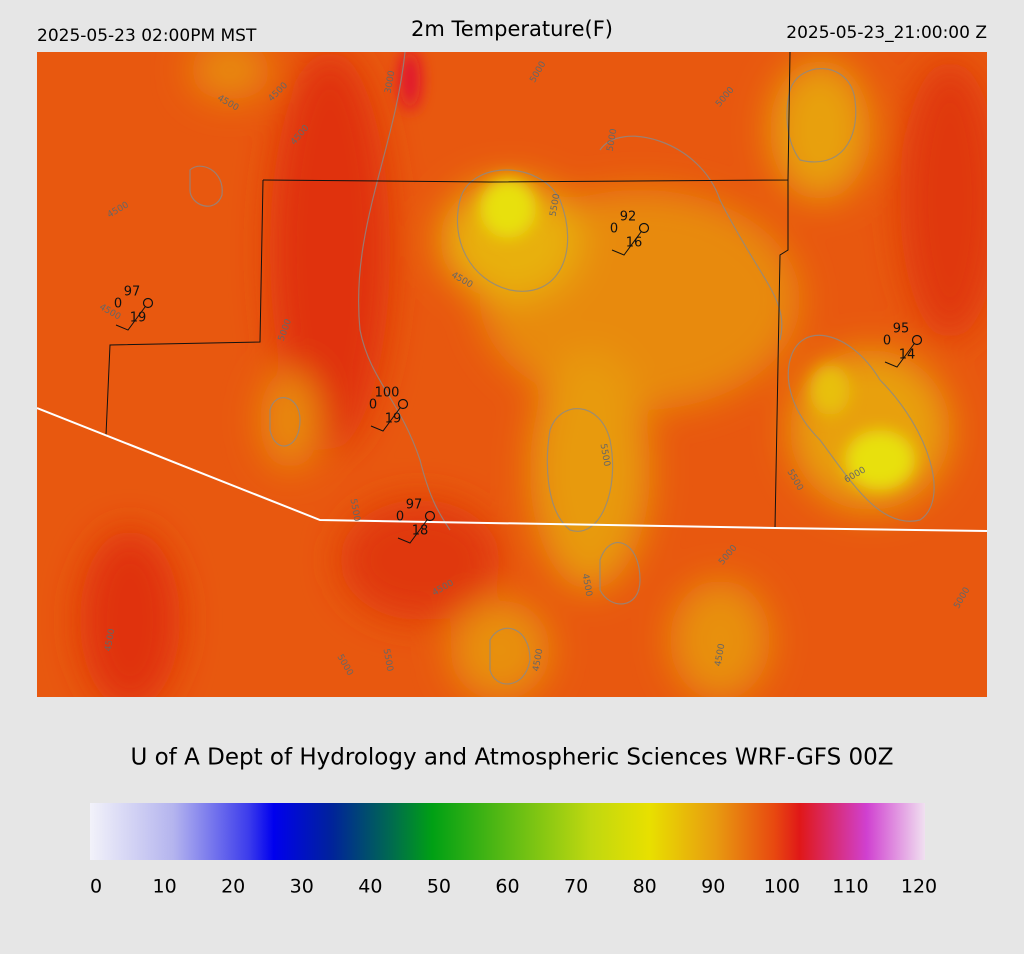 The height and width of the screenshot is (954, 1024). Describe the element at coordinates (850, 887) in the screenshot. I see `colorbar-tick-label: 110` at that location.